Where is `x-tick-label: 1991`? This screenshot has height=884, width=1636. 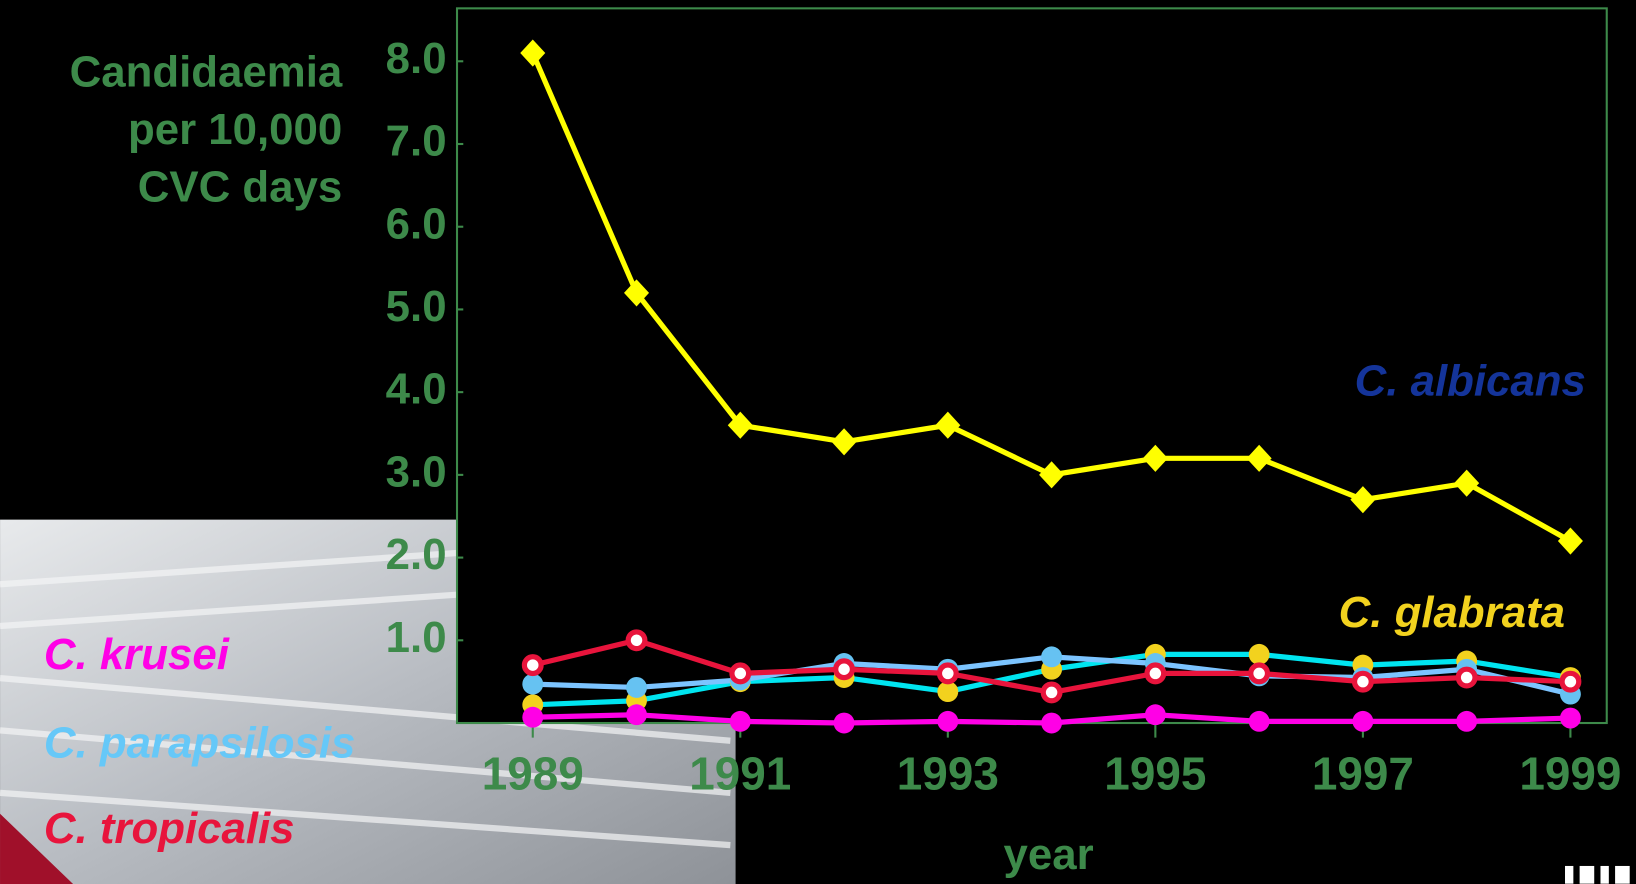 x-tick-label: 1991 is located at coordinates (740, 773).